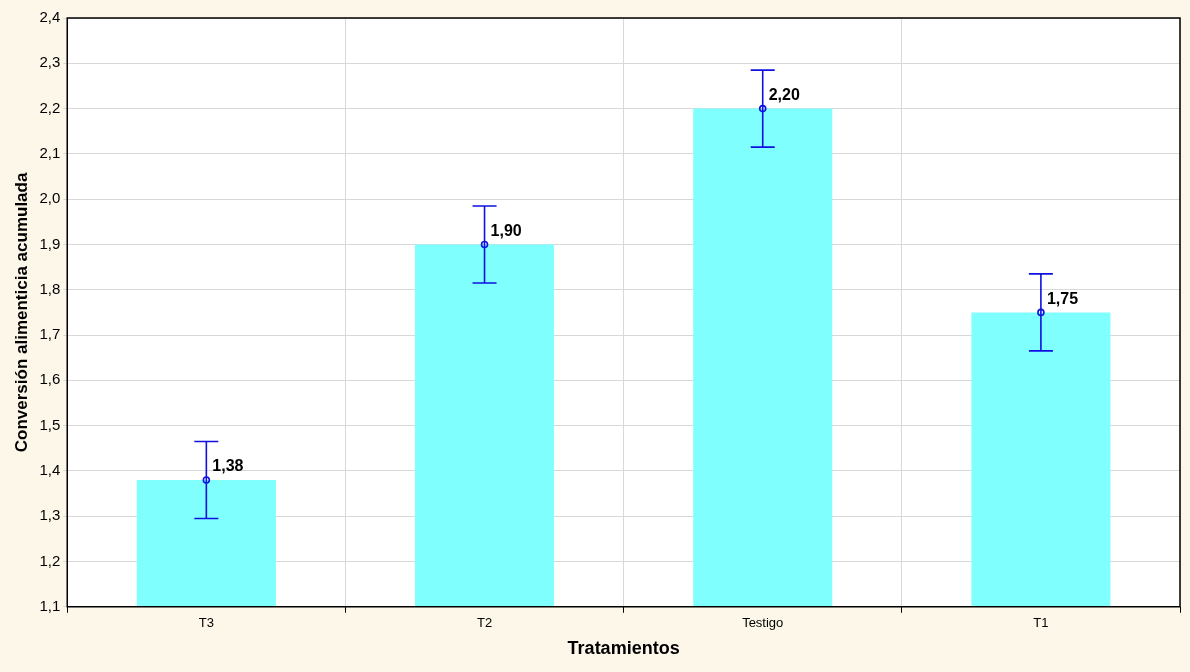 This screenshot has height=672, width=1190. I want to click on y-tick-label: 1,6, so click(50, 379).